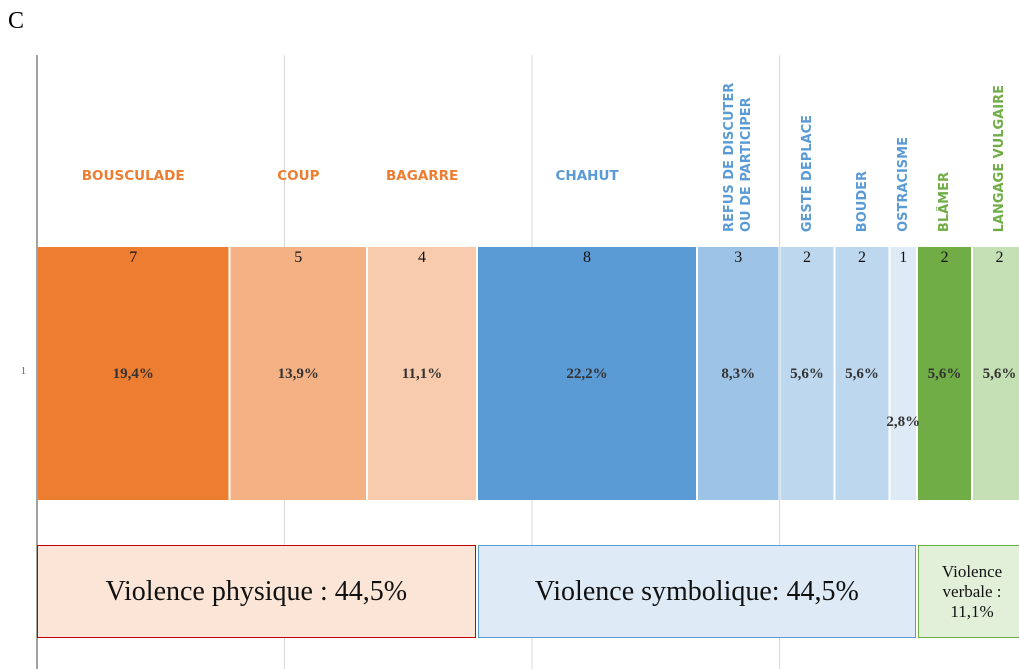 This screenshot has height=669, width=1019. I want to click on series-label: COUP, so click(298, 176).